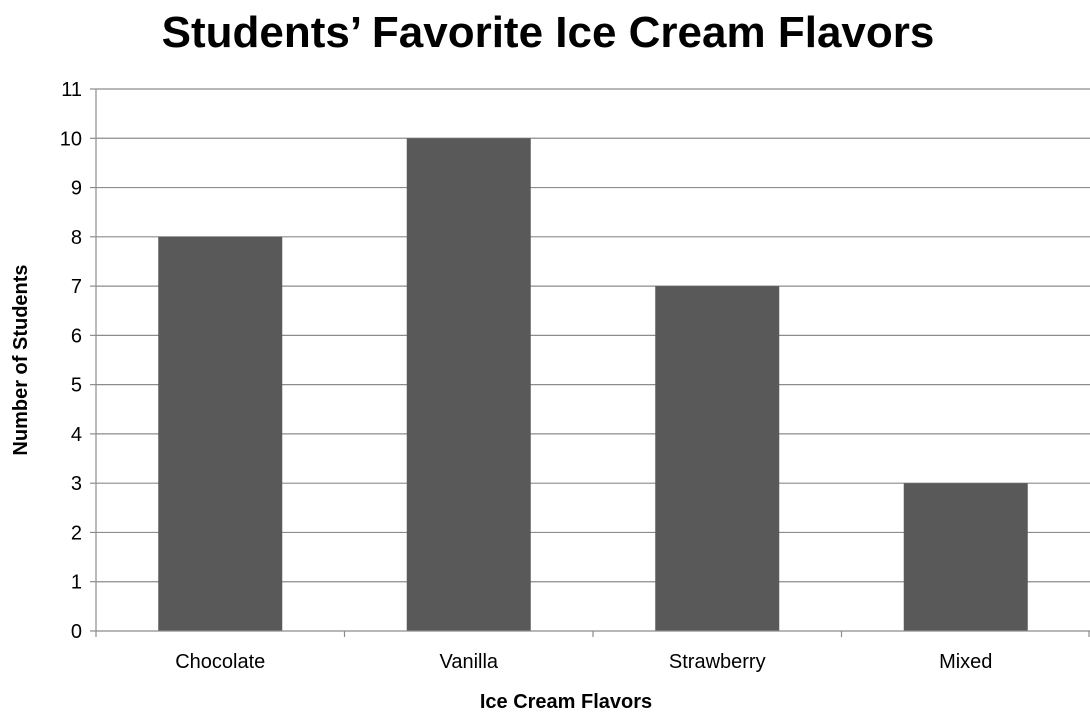 This screenshot has height=715, width=1090. What do you see at coordinates (76, 583) in the screenshot?
I see `y-tick-label: 1` at bounding box center [76, 583].